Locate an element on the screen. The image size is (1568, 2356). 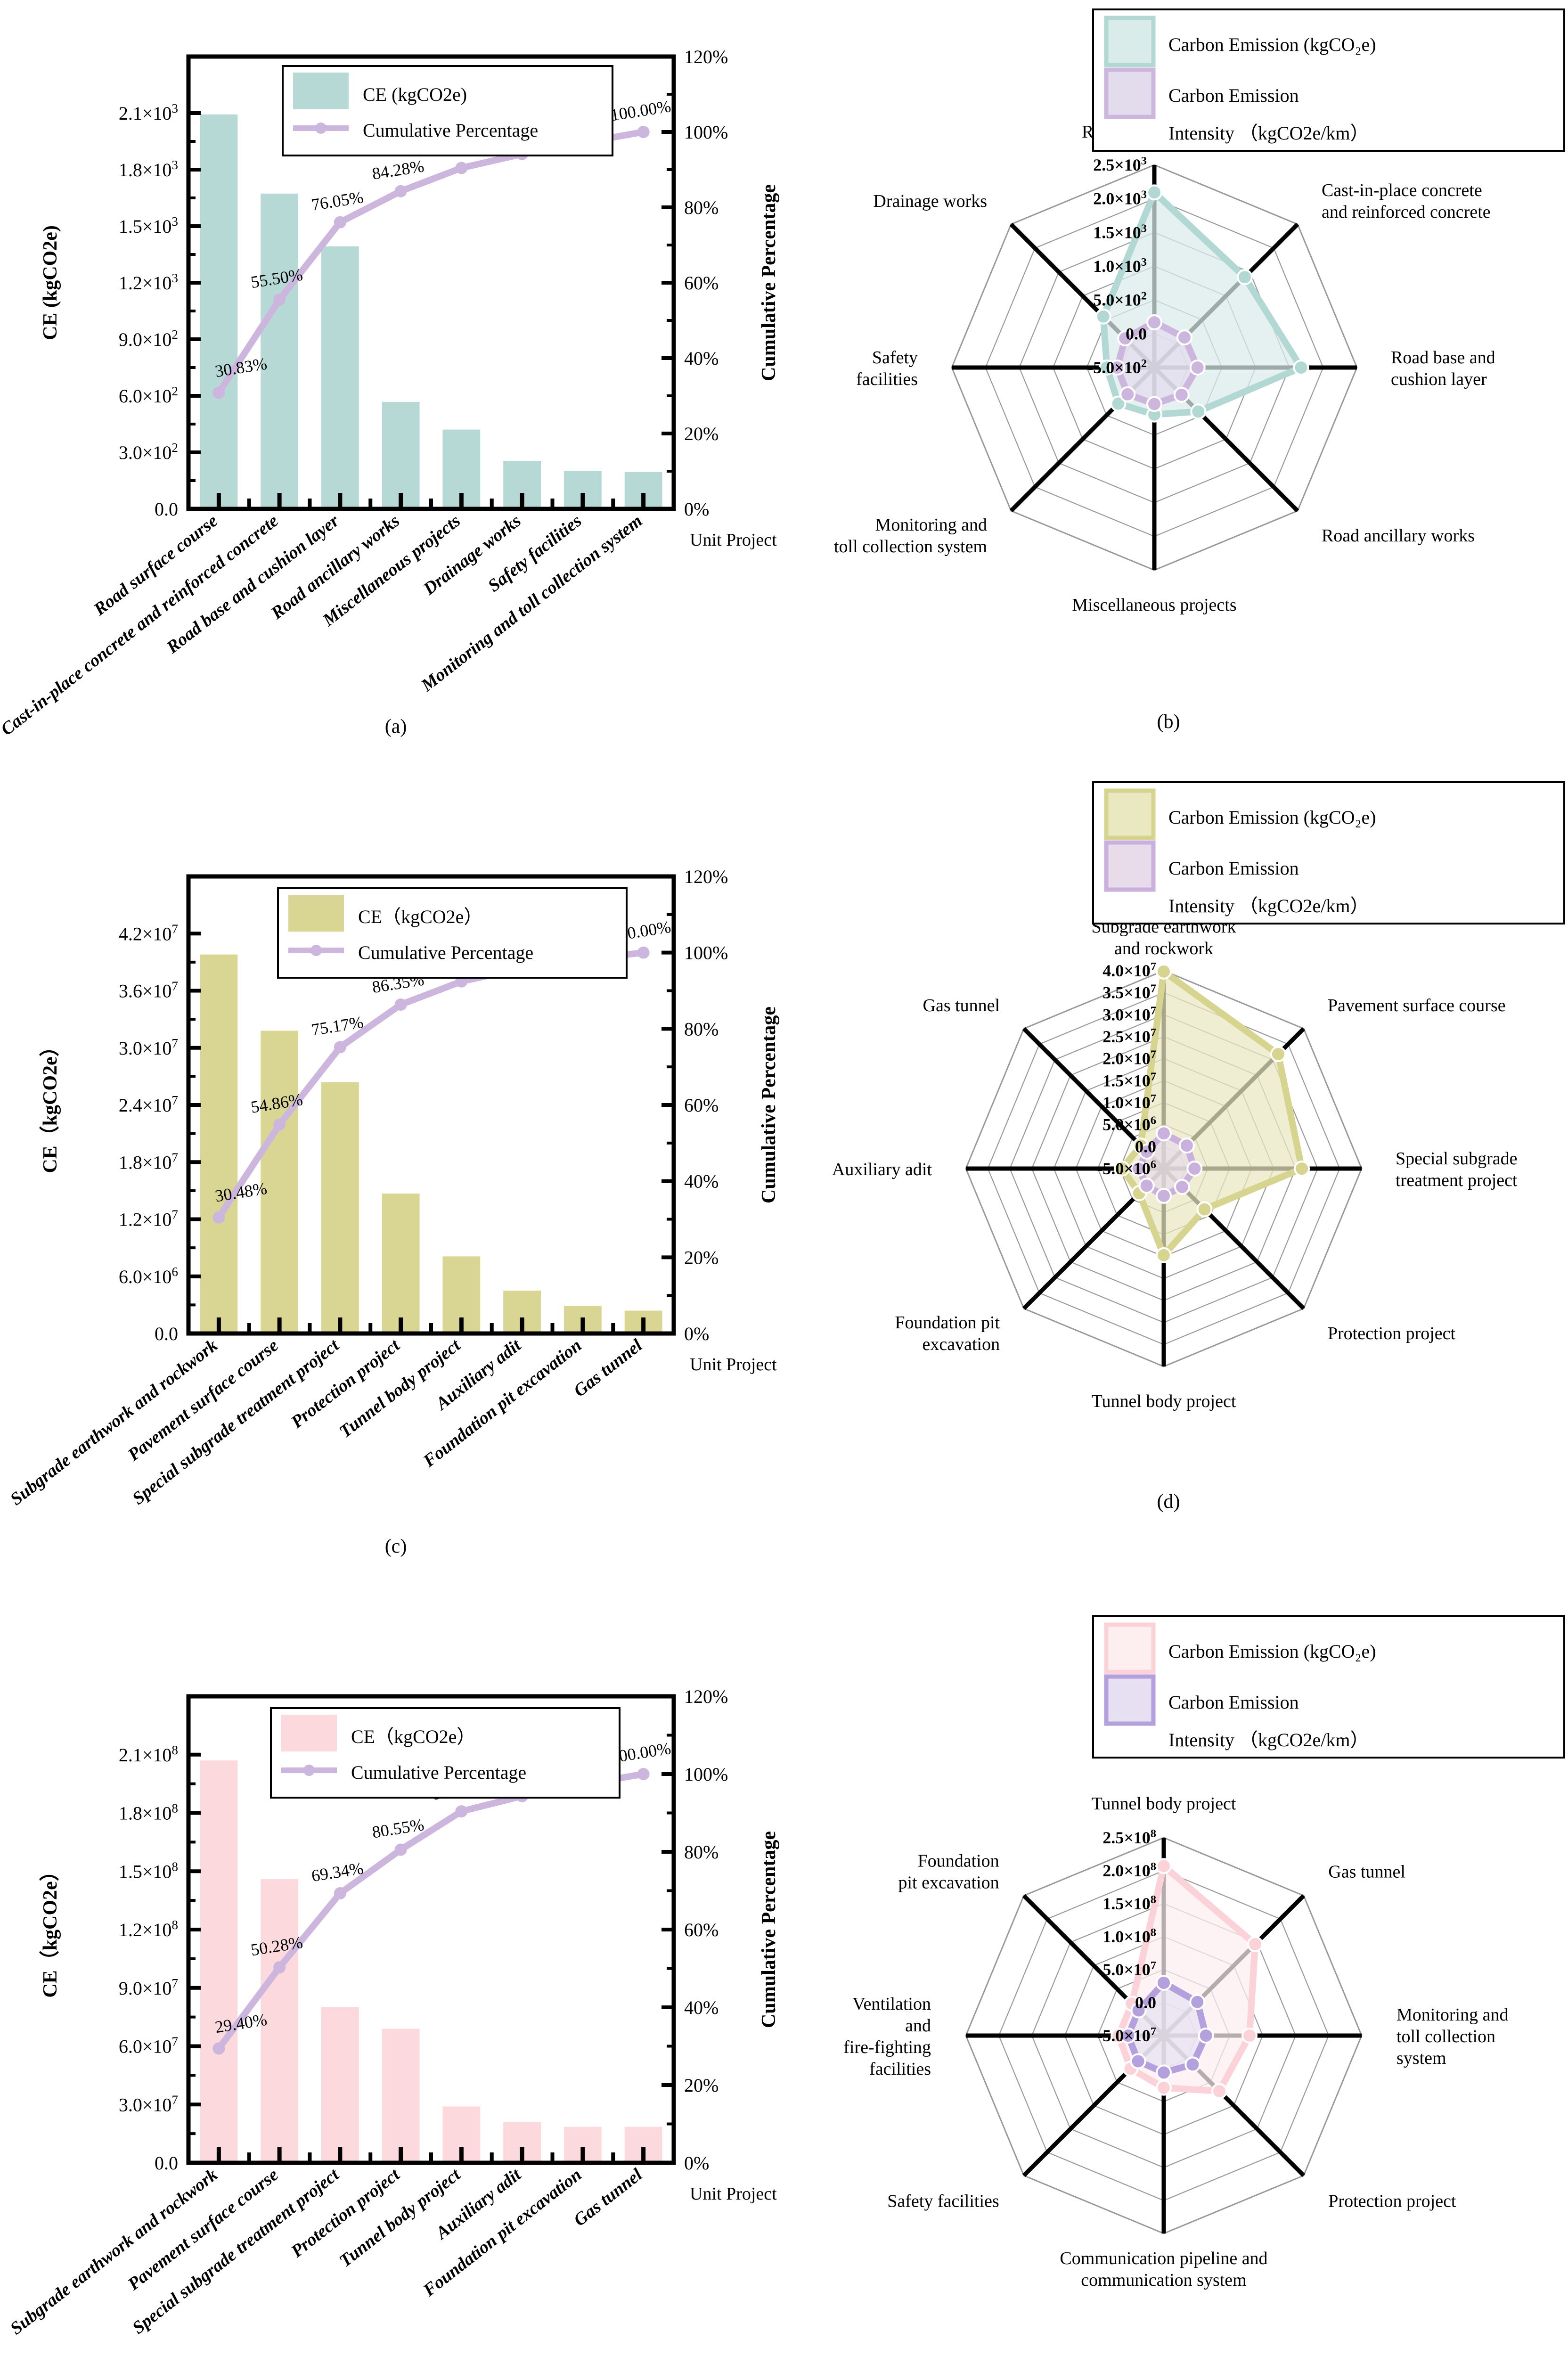
x-category-label: Protection project is located at coordinates (345, 2213).